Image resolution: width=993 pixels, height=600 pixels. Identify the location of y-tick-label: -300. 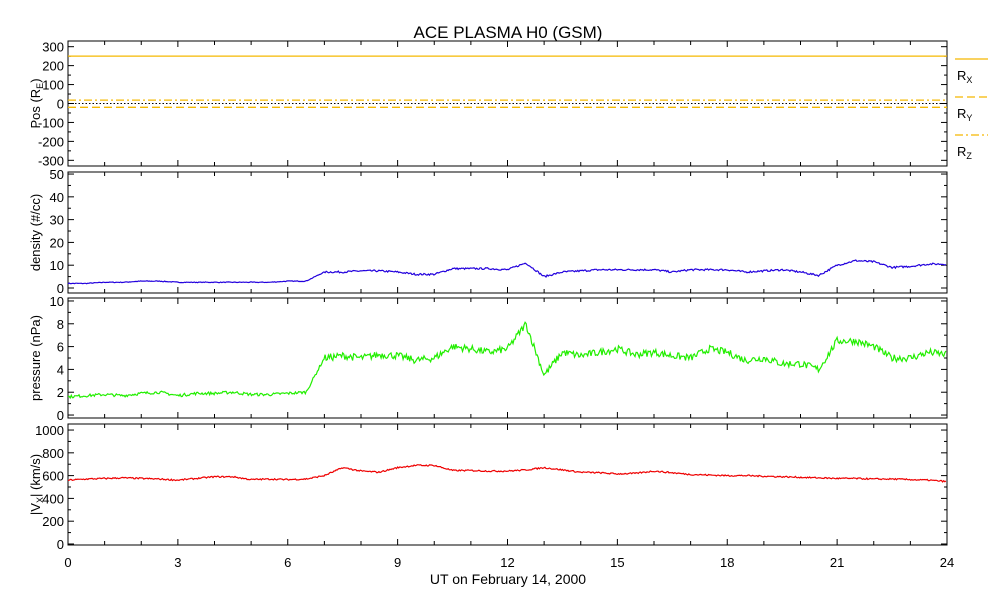
(51, 160).